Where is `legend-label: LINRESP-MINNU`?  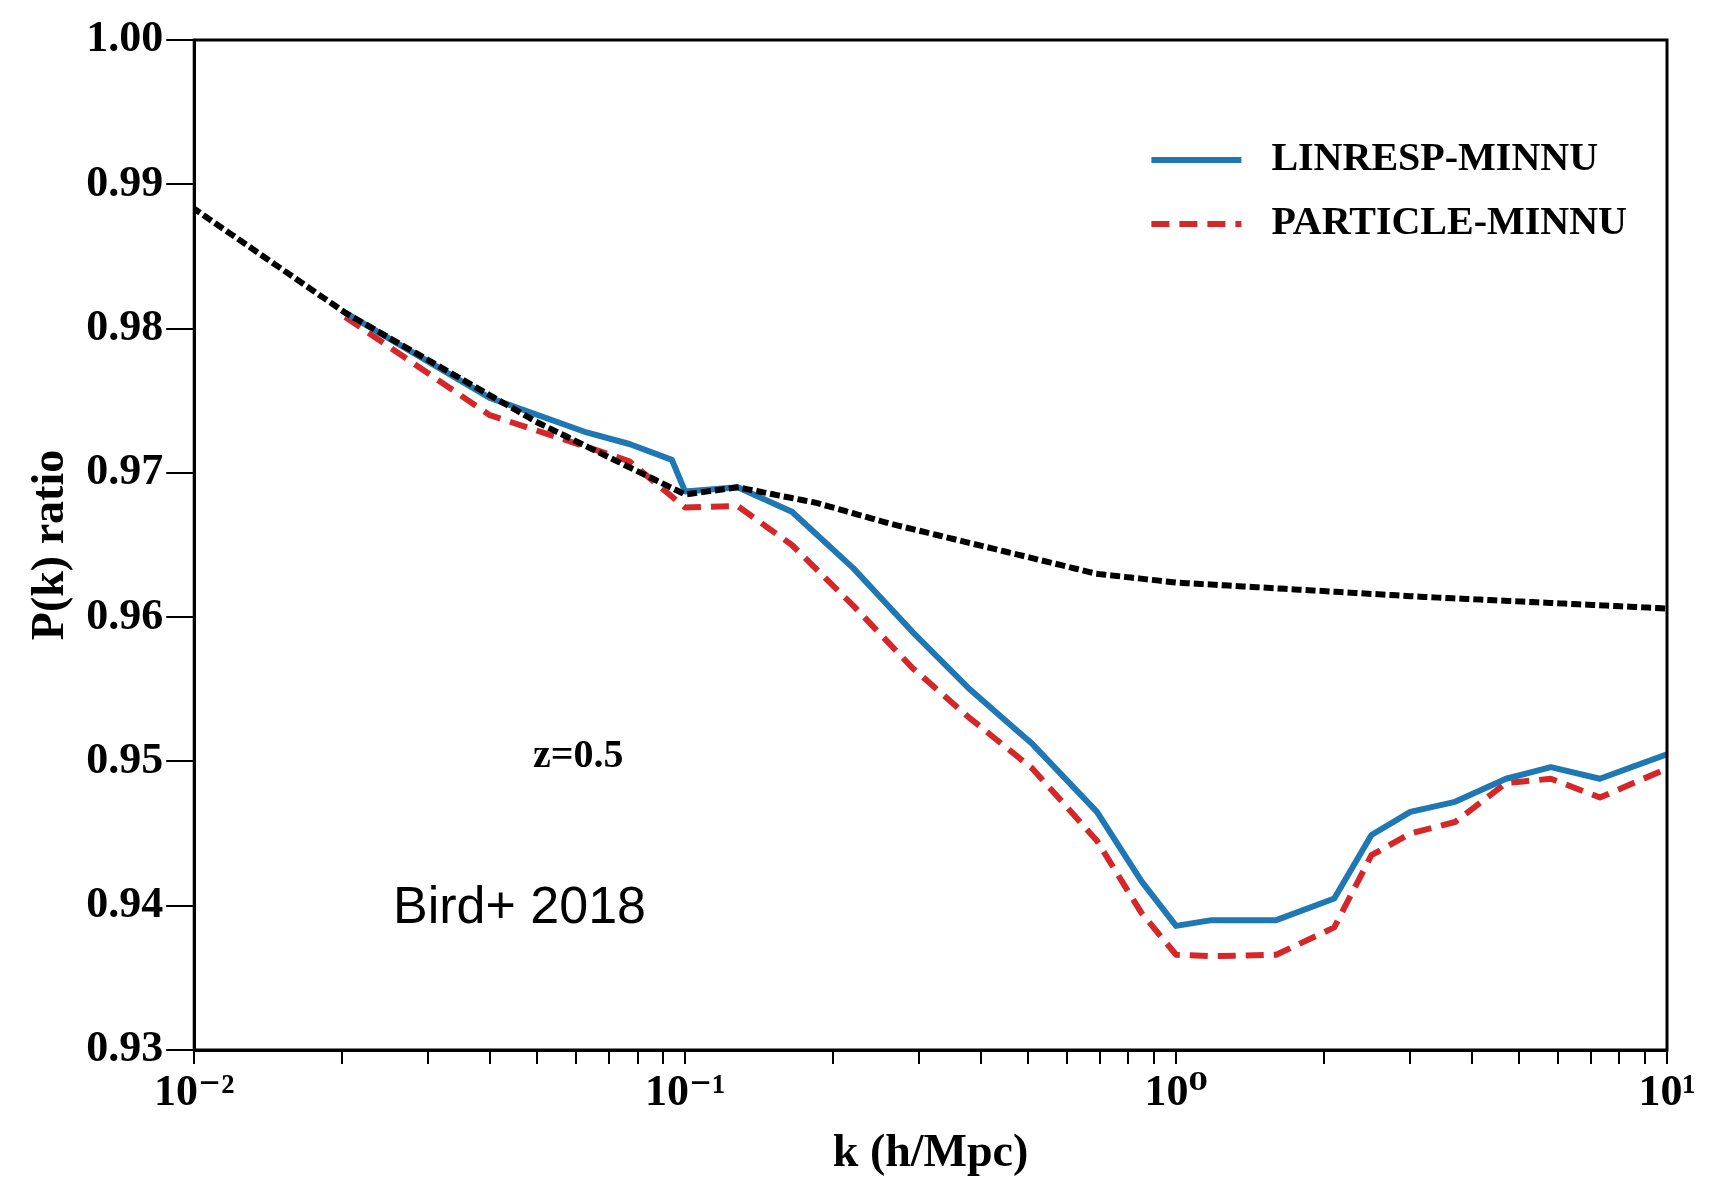 legend-label: LINRESP-MINNU is located at coordinates (1435, 157).